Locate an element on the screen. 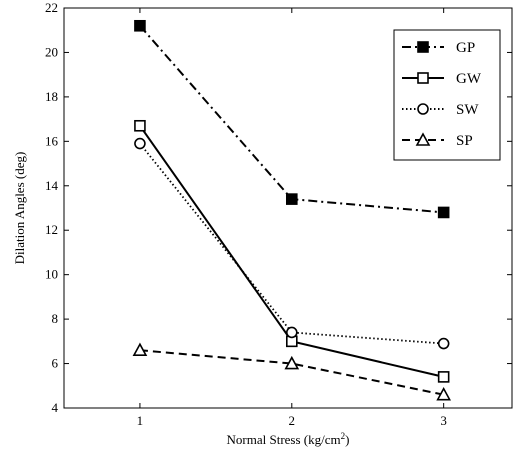  y-tick-label: 4 is located at coordinates (55, 407).